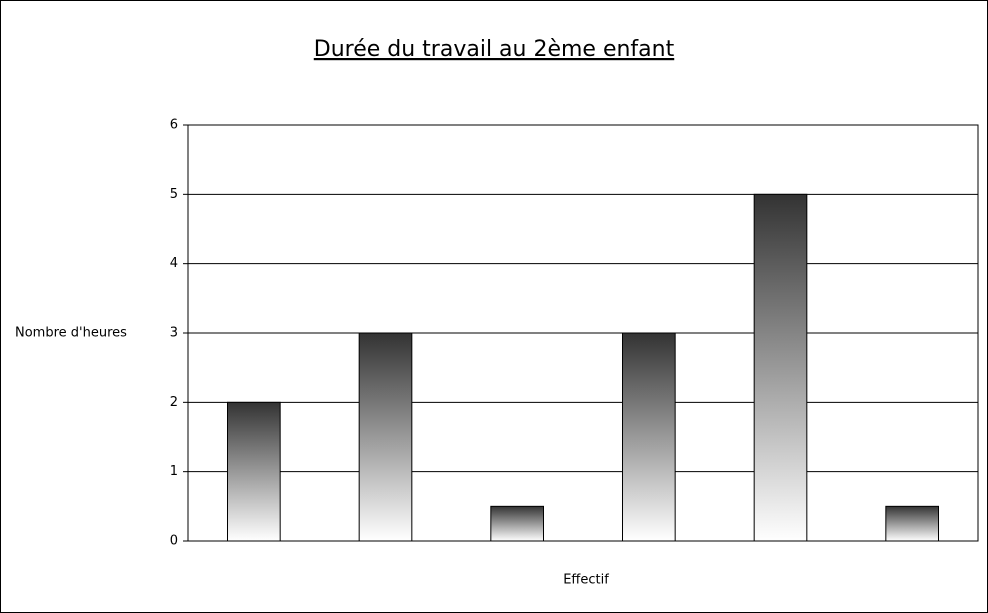  What do you see at coordinates (494, 49) in the screenshot?
I see `chart-title: Durée du travail au 2ème enfant` at bounding box center [494, 49].